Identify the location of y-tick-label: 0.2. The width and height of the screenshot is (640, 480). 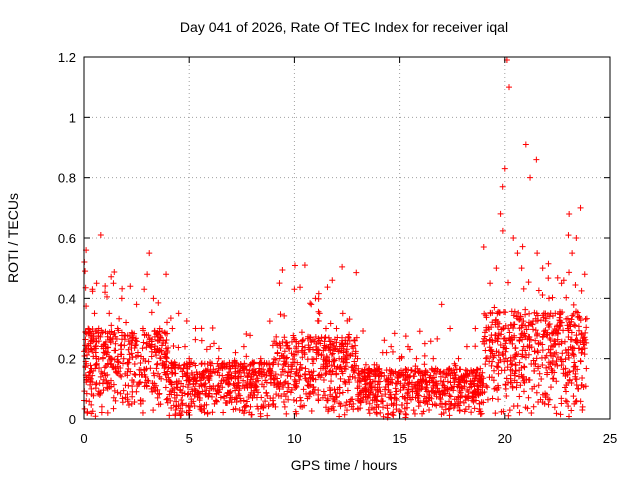
(67, 359).